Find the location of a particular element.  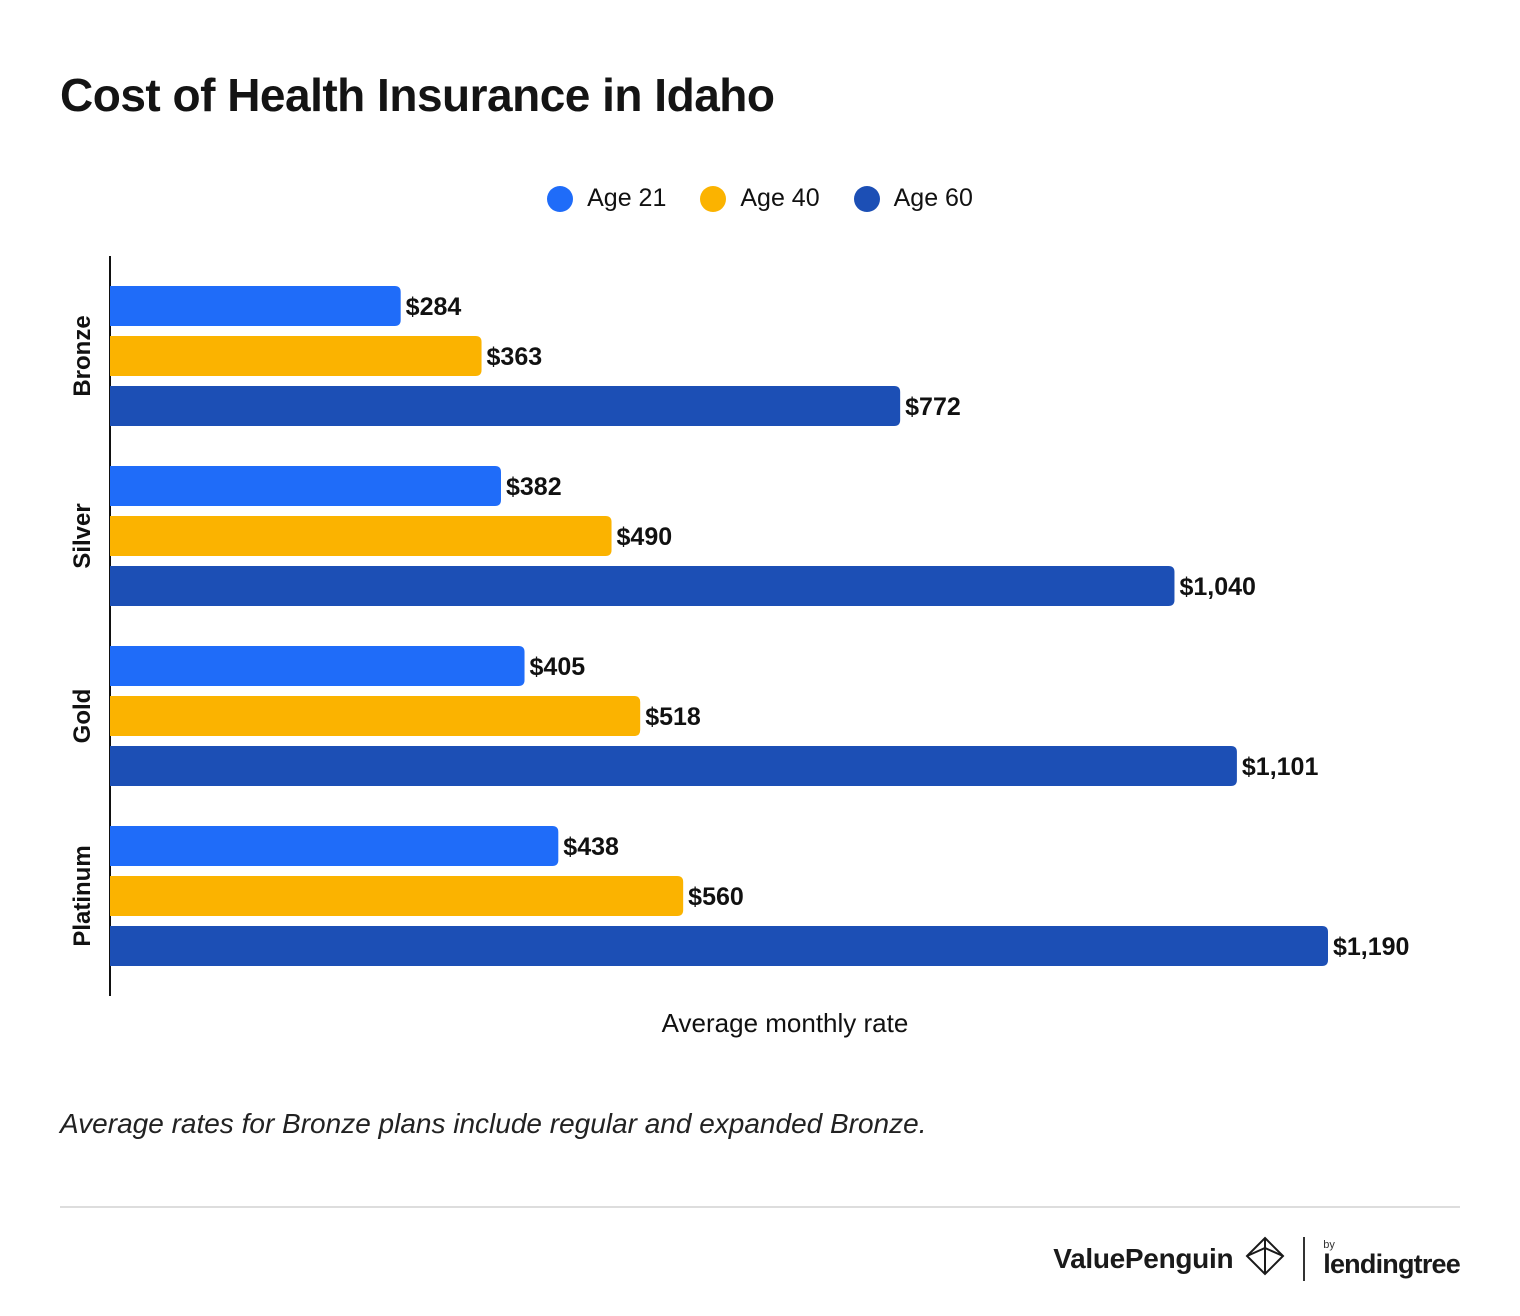

lendingtree-wordmark: lendingtree is located at coordinates (1392, 1263).